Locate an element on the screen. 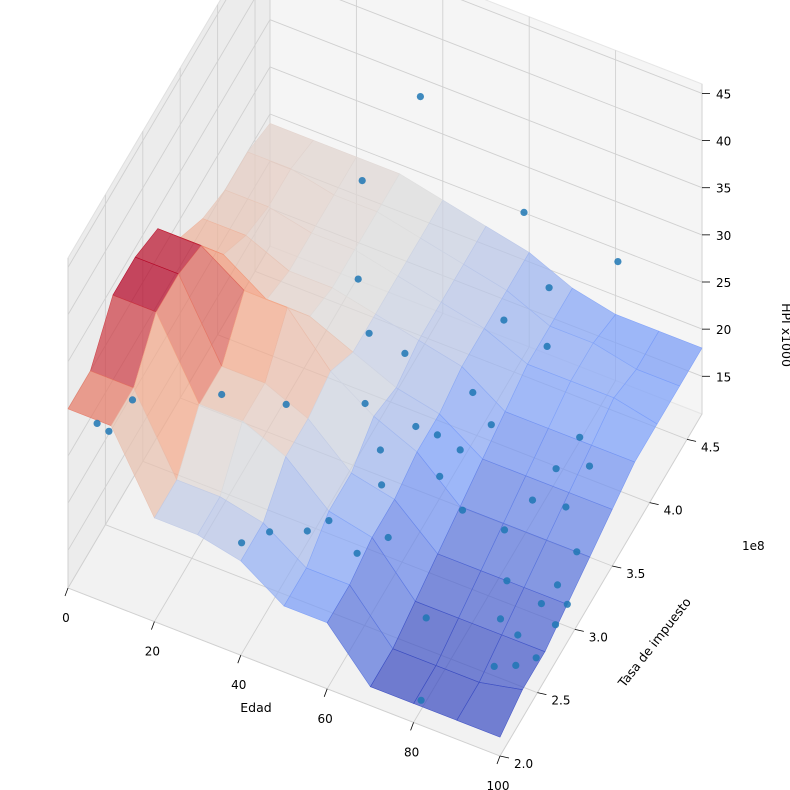 This screenshot has height=790, width=790. z-tick-label: 15 is located at coordinates (723, 377).